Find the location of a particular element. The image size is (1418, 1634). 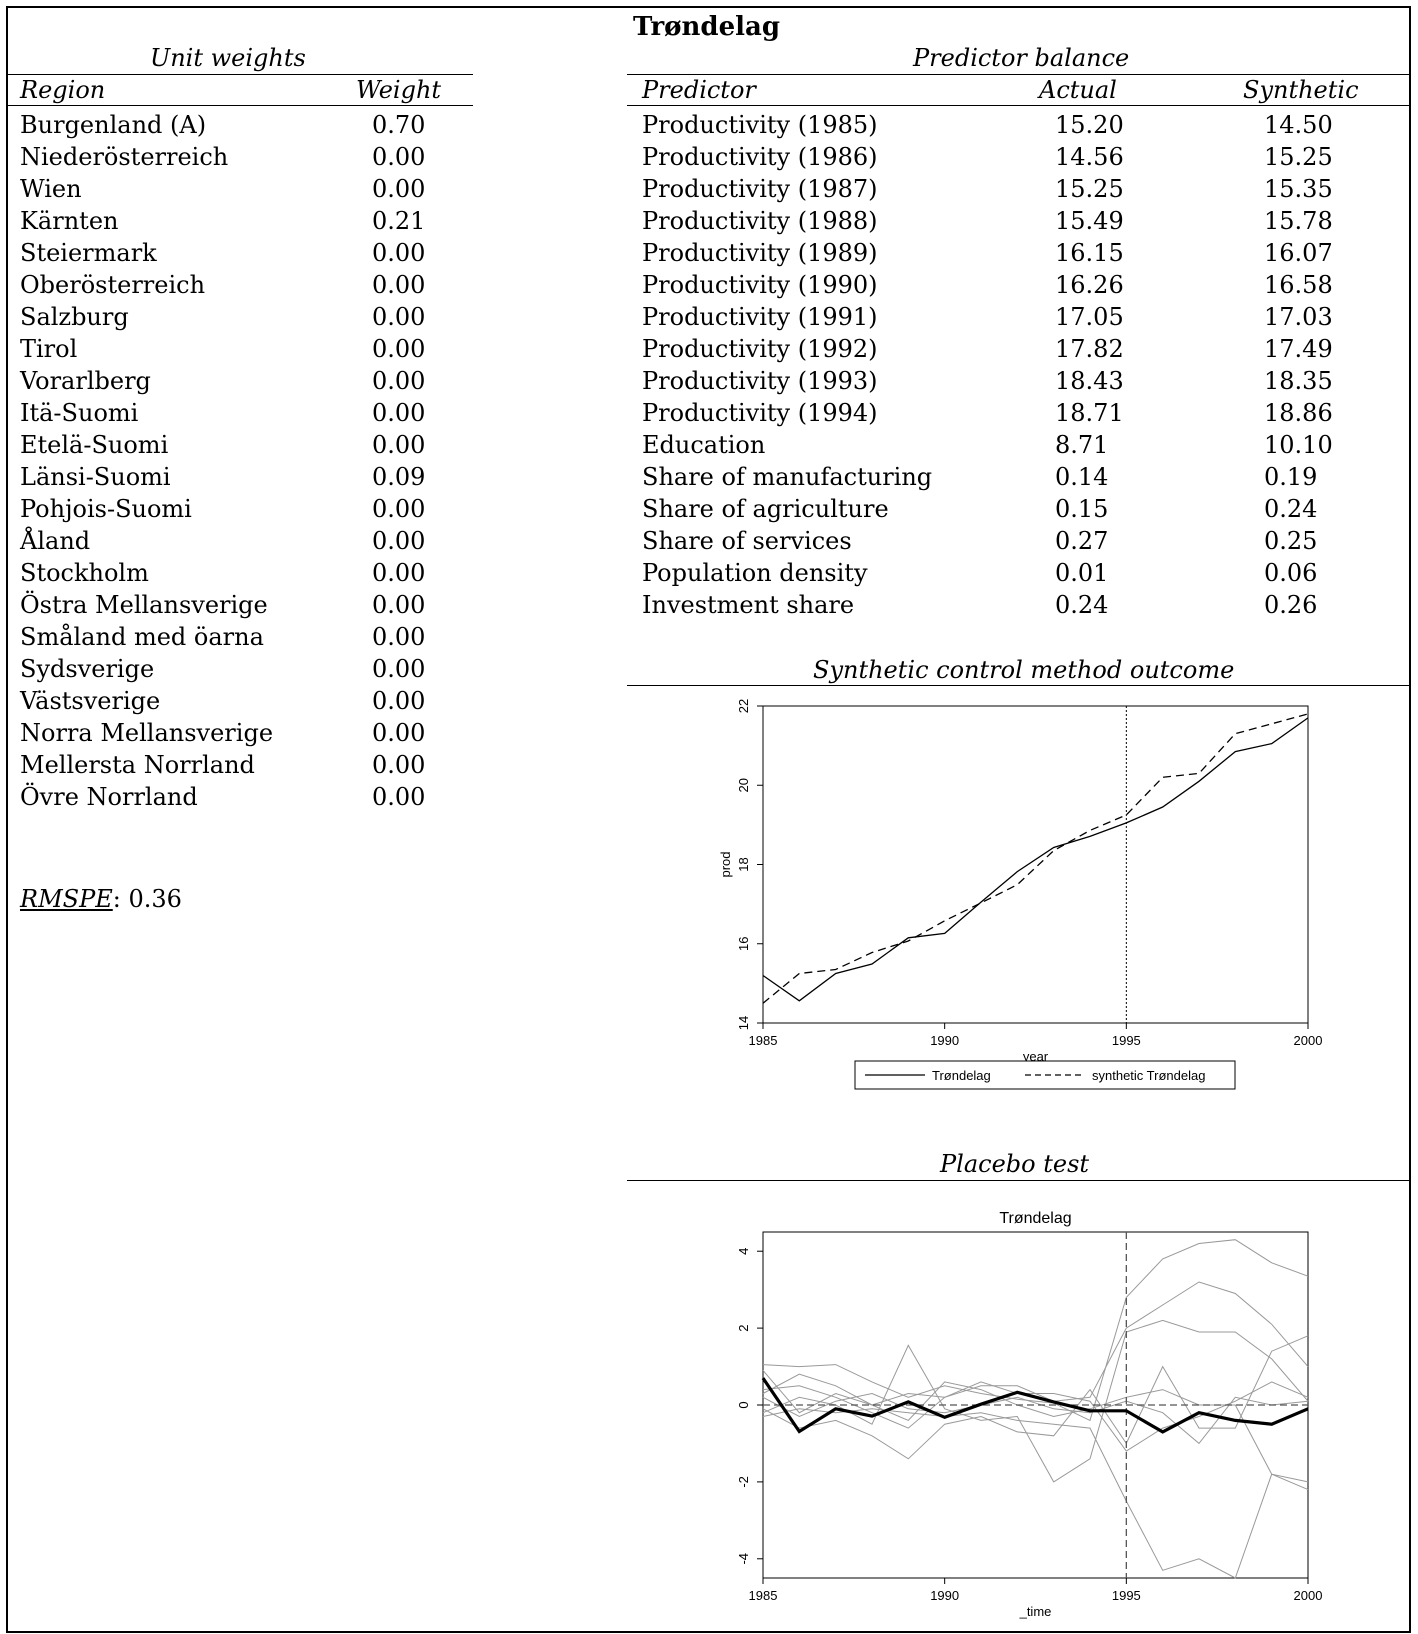

y-tick-label: 22 is located at coordinates (743, 706).